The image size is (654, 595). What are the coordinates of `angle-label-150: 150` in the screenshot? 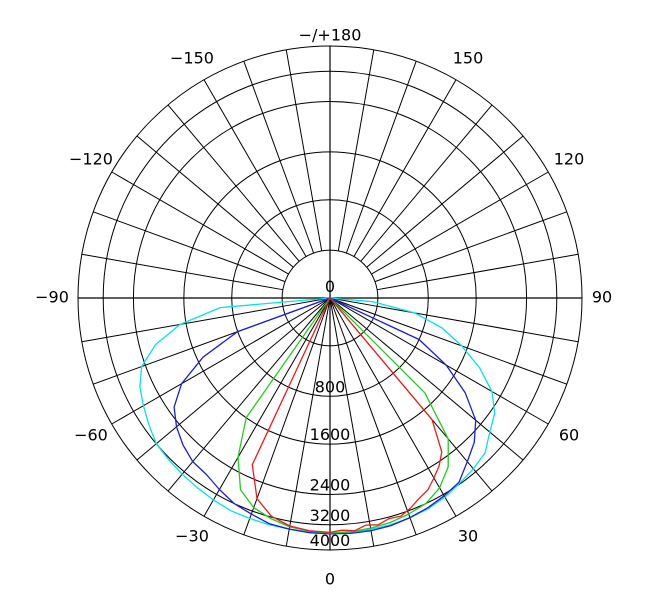 It's located at (468, 57).